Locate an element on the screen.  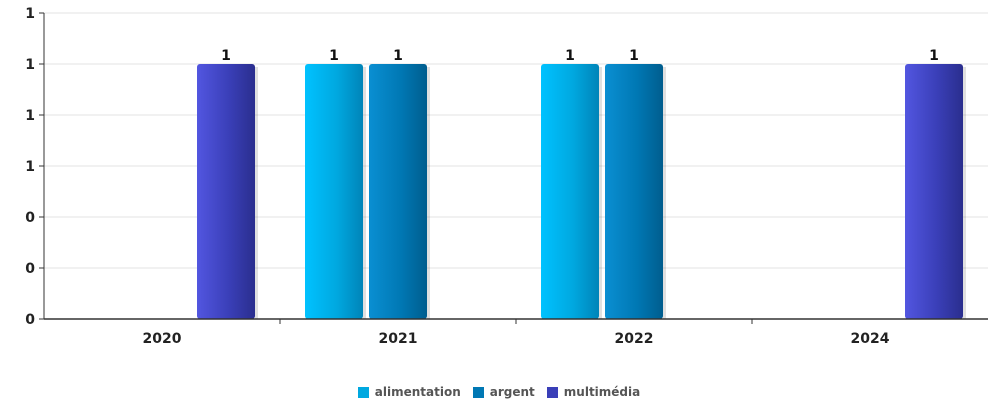
bar-alimentation-2021 is located at coordinates (334, 191).